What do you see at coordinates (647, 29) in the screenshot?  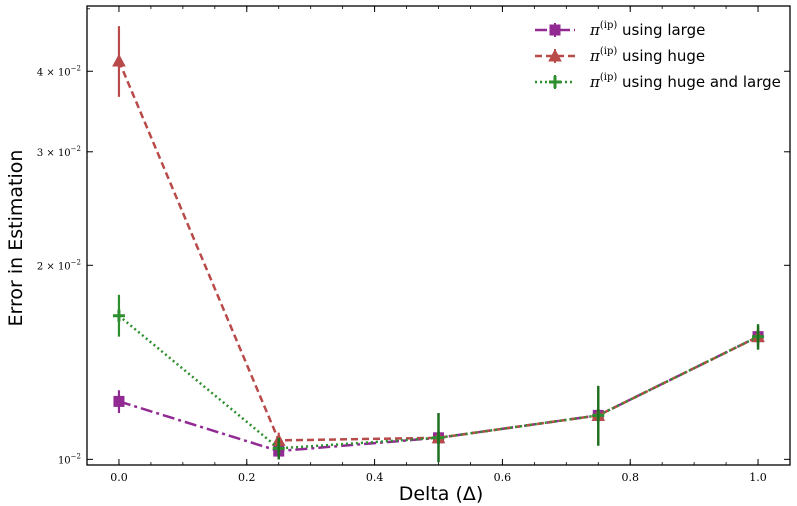 I see `legend-label: π(ip) using large` at bounding box center [647, 29].